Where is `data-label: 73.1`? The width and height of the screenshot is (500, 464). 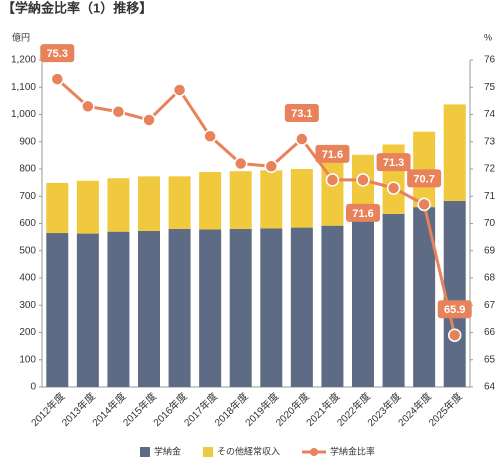
data-label: 73.1 is located at coordinates (301, 114).